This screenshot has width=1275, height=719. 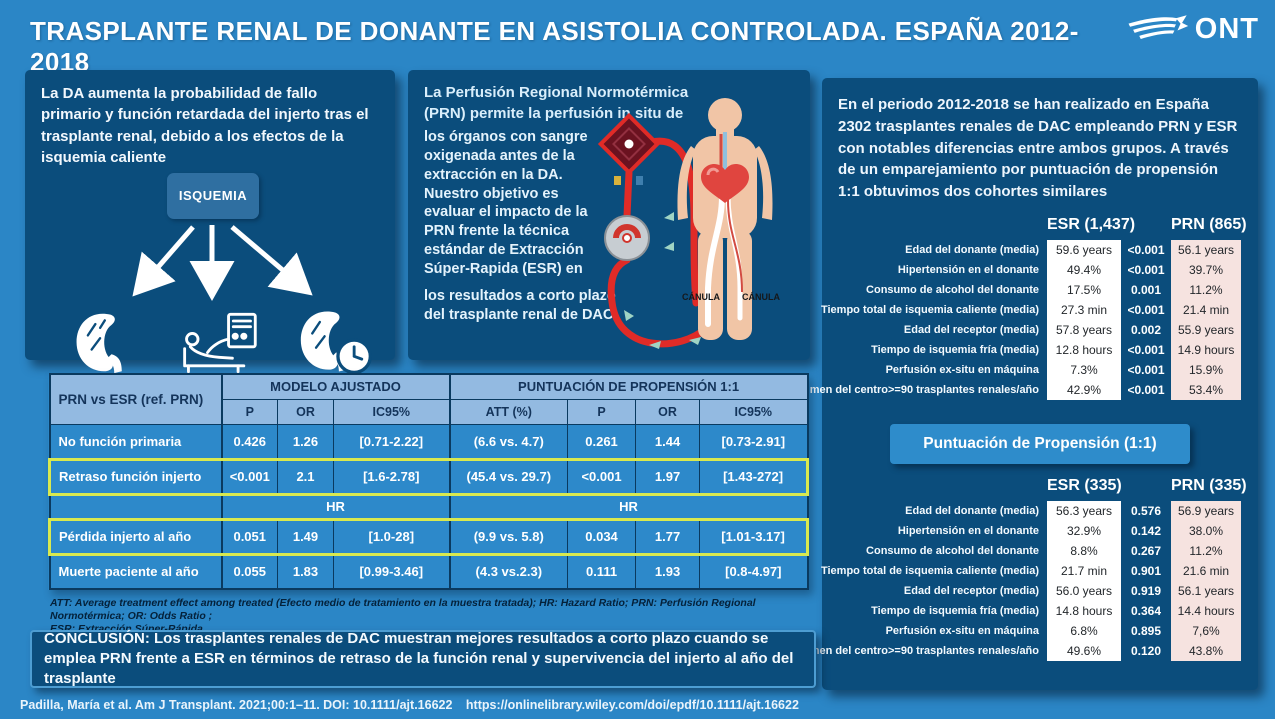 What do you see at coordinates (391, 441) in the screenshot?
I see `cell-ic95: [0.71-2.22]` at bounding box center [391, 441].